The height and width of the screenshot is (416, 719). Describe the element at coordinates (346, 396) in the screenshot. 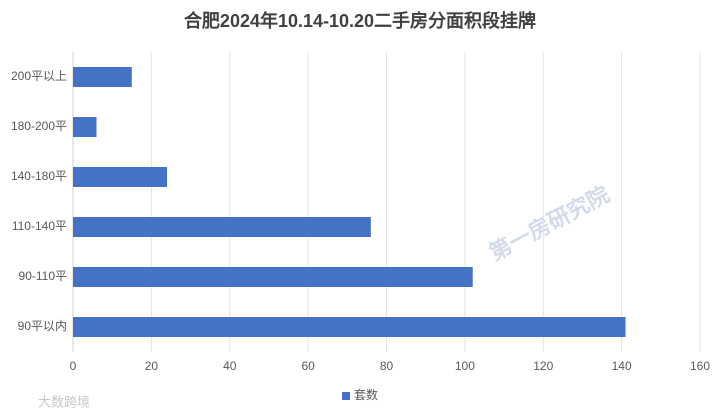

I see `legend-swatch` at that location.